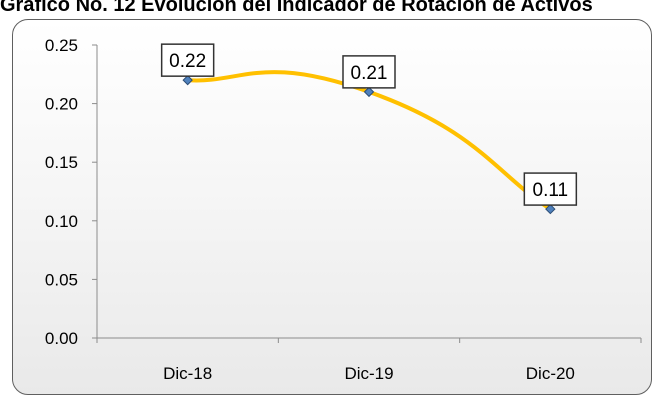  What do you see at coordinates (61, 279) in the screenshot?
I see `y-tick-label: 0.05` at bounding box center [61, 279].